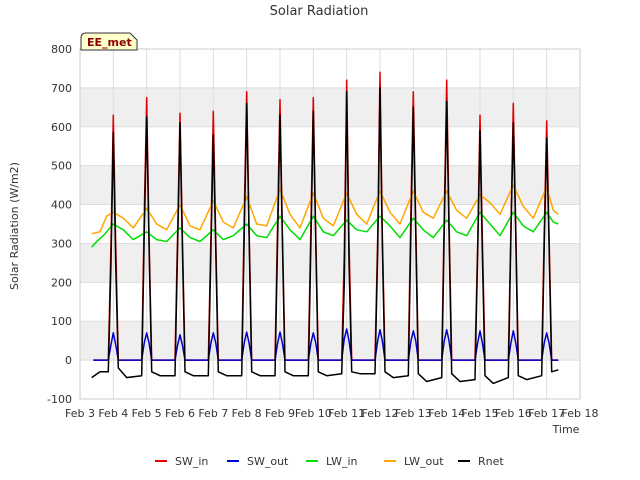 The width and height of the screenshot is (640, 480). What do you see at coordinates (61, 88) in the screenshot?
I see `y-tick-label: 700` at bounding box center [61, 88].